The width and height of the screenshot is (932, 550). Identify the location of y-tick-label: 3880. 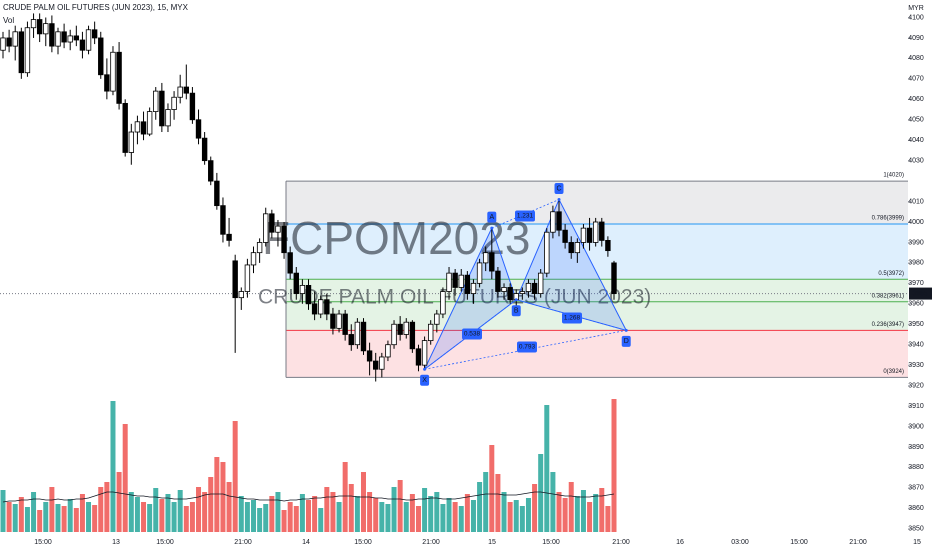
(916, 467).